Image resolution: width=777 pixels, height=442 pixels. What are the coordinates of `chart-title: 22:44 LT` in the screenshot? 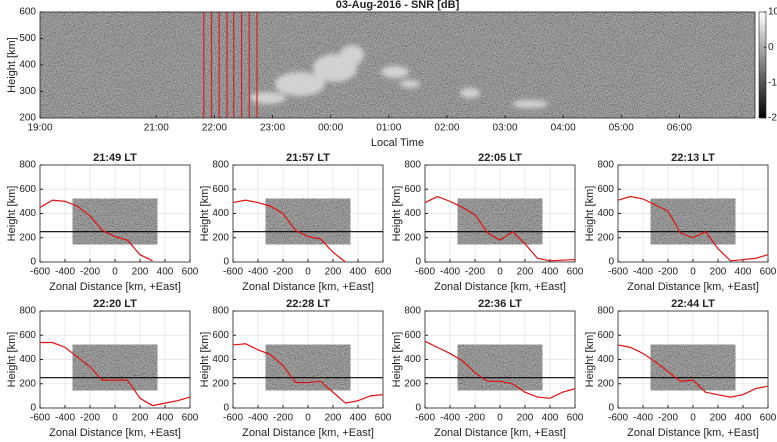 It's located at (693, 304).